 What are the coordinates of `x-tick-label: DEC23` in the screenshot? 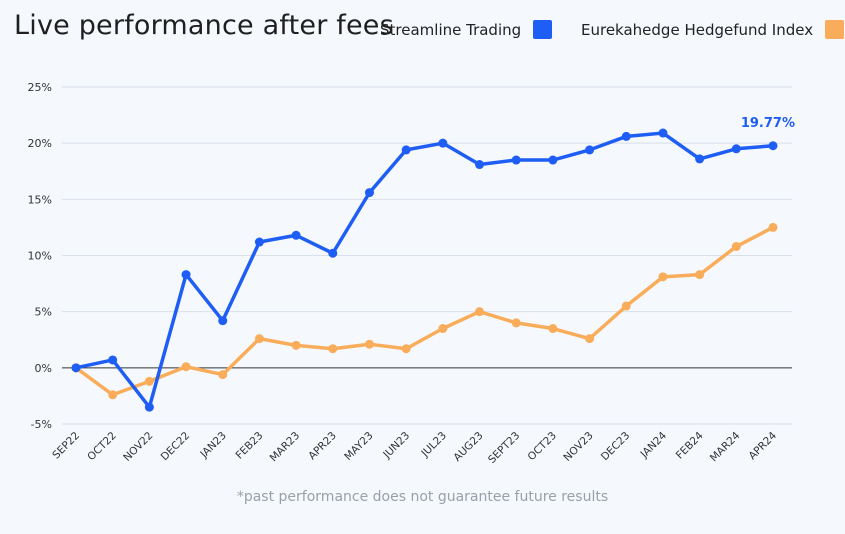 It's located at (616, 447).